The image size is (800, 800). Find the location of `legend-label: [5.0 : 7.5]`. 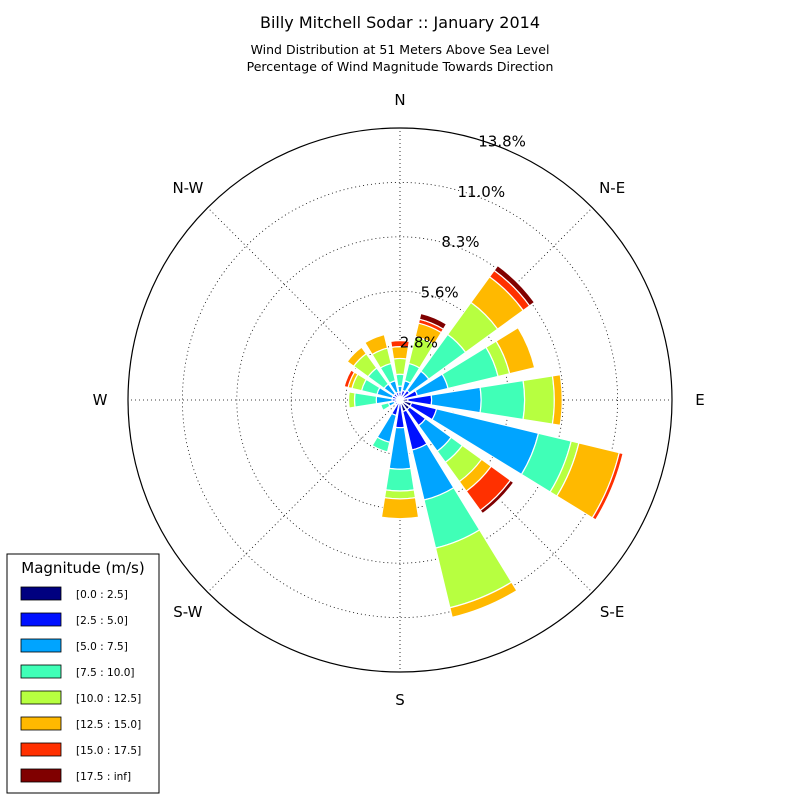

legend-label: [5.0 : 7.5] is located at coordinates (102, 647).